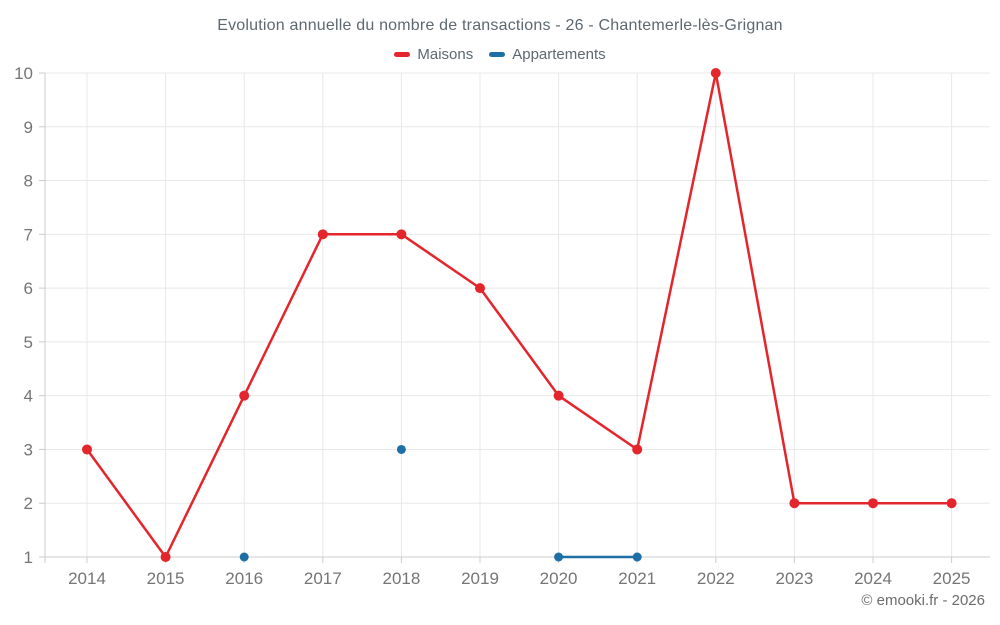  Describe the element at coordinates (873, 578) in the screenshot. I see `x-axis-label: 2024` at that location.